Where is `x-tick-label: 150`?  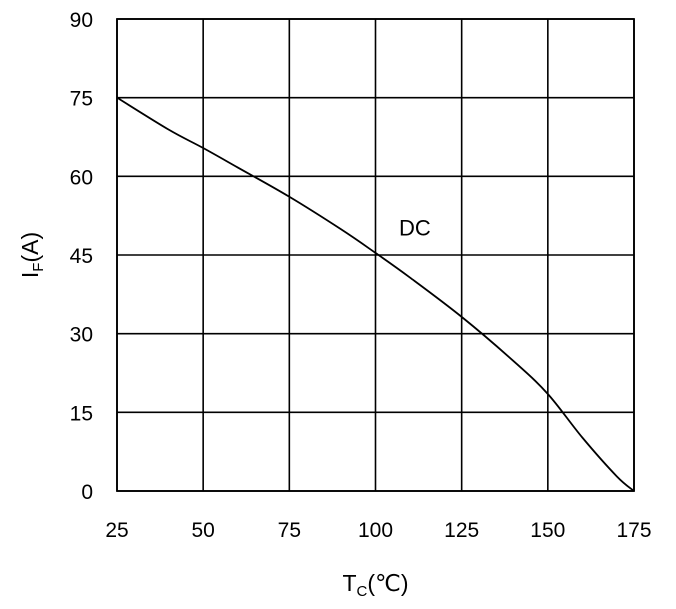
x-tick-label: 150 is located at coordinates (547, 530).